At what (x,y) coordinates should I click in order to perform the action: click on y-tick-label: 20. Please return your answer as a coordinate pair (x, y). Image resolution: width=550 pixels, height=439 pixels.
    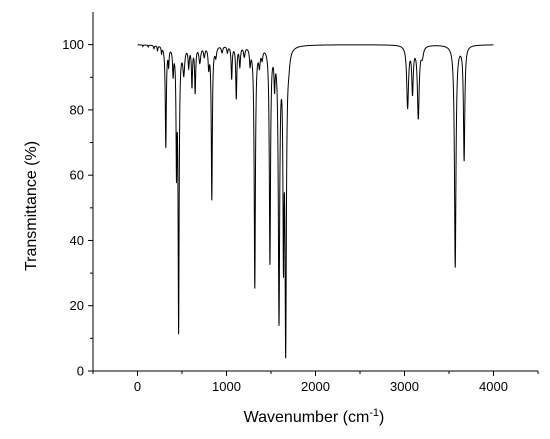
    Looking at the image, I should click on (77, 305).